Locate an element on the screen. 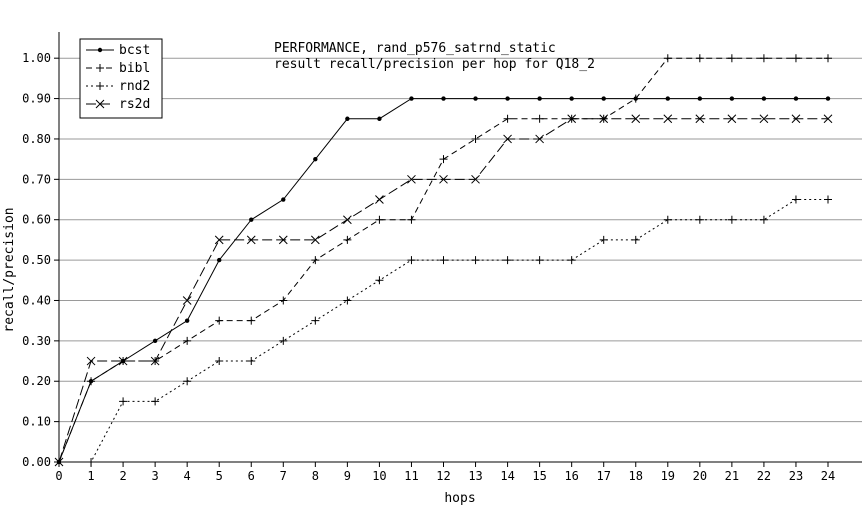  legend-marker-bibl is located at coordinates (100, 68).